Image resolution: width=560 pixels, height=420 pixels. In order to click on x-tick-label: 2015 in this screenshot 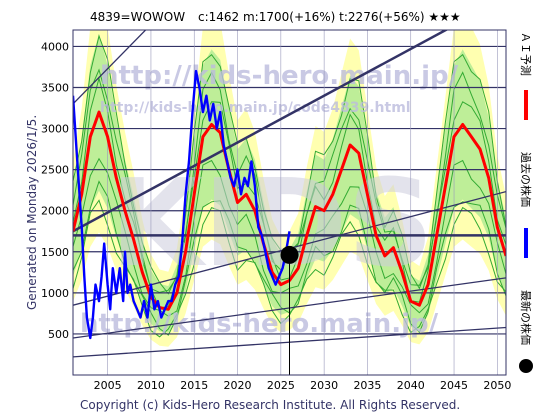, I will do `click(194, 385)`.